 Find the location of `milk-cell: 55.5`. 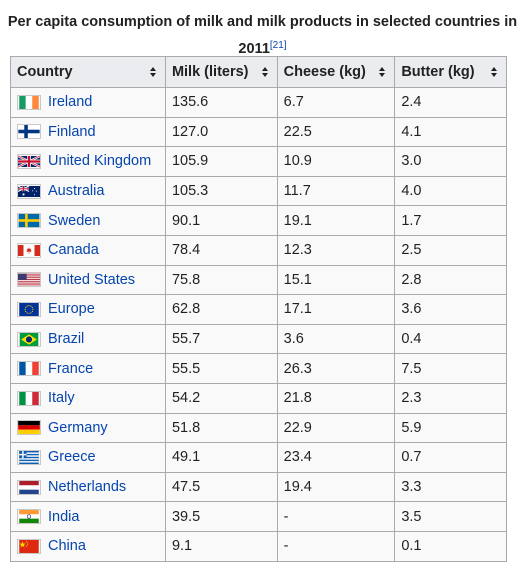

milk-cell: 55.5 is located at coordinates (221, 368).